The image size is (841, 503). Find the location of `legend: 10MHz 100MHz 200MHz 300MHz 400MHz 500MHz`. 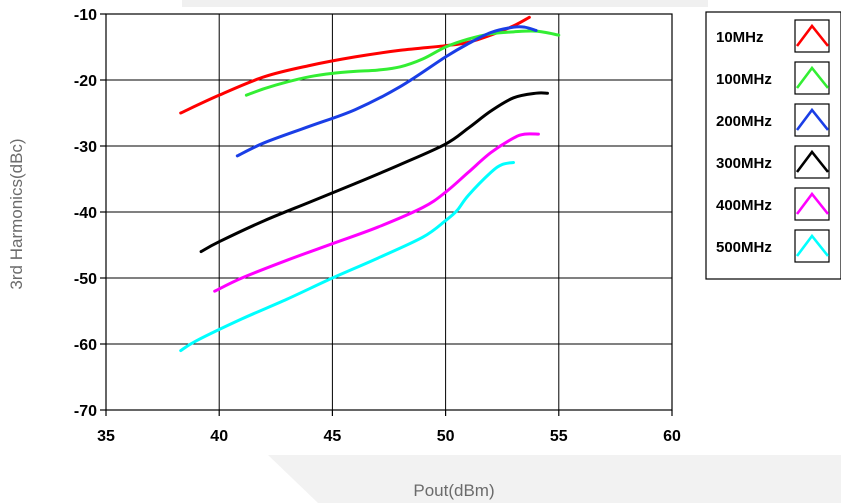

legend: 10MHz 100MHz 200MHz 300MHz 400MHz 500MHz is located at coordinates (773, 145).